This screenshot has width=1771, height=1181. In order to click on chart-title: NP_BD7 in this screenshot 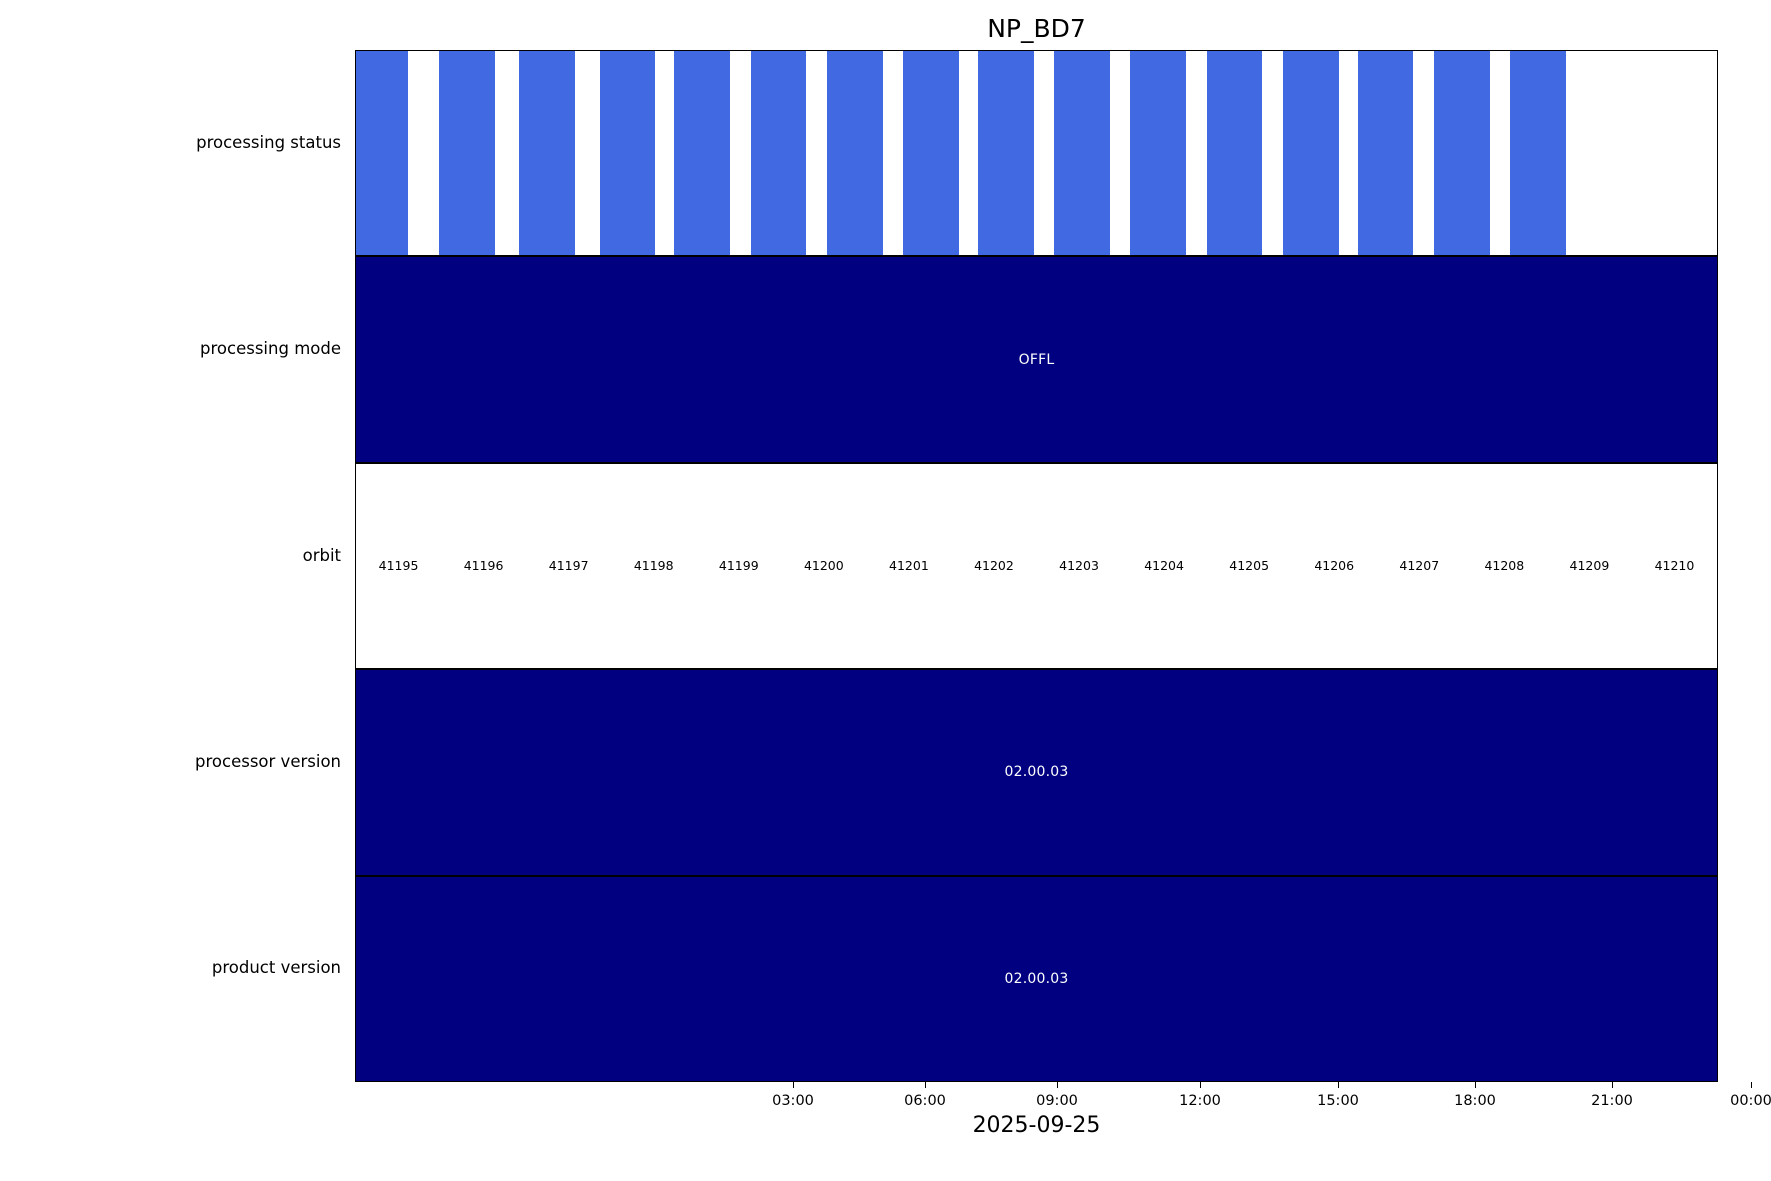, I will do `click(1036, 28)`.